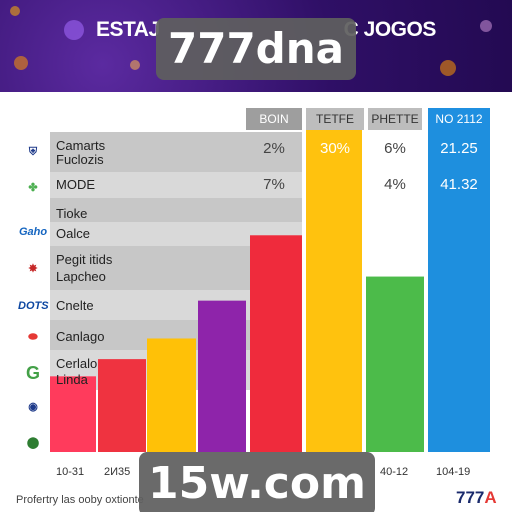 The width and height of the screenshot is (512, 512). Describe the element at coordinates (33, 269) in the screenshot. I see `crest-logo-icon: ✸` at that location.